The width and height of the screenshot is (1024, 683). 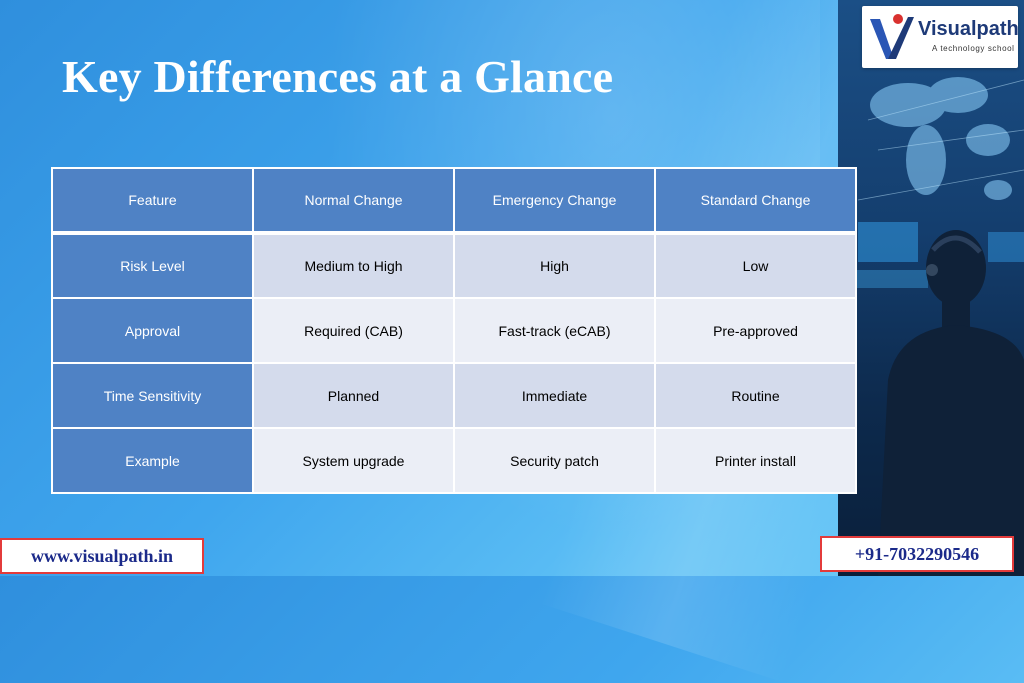 What do you see at coordinates (892, 36) in the screenshot?
I see `logo-mark-icon` at bounding box center [892, 36].